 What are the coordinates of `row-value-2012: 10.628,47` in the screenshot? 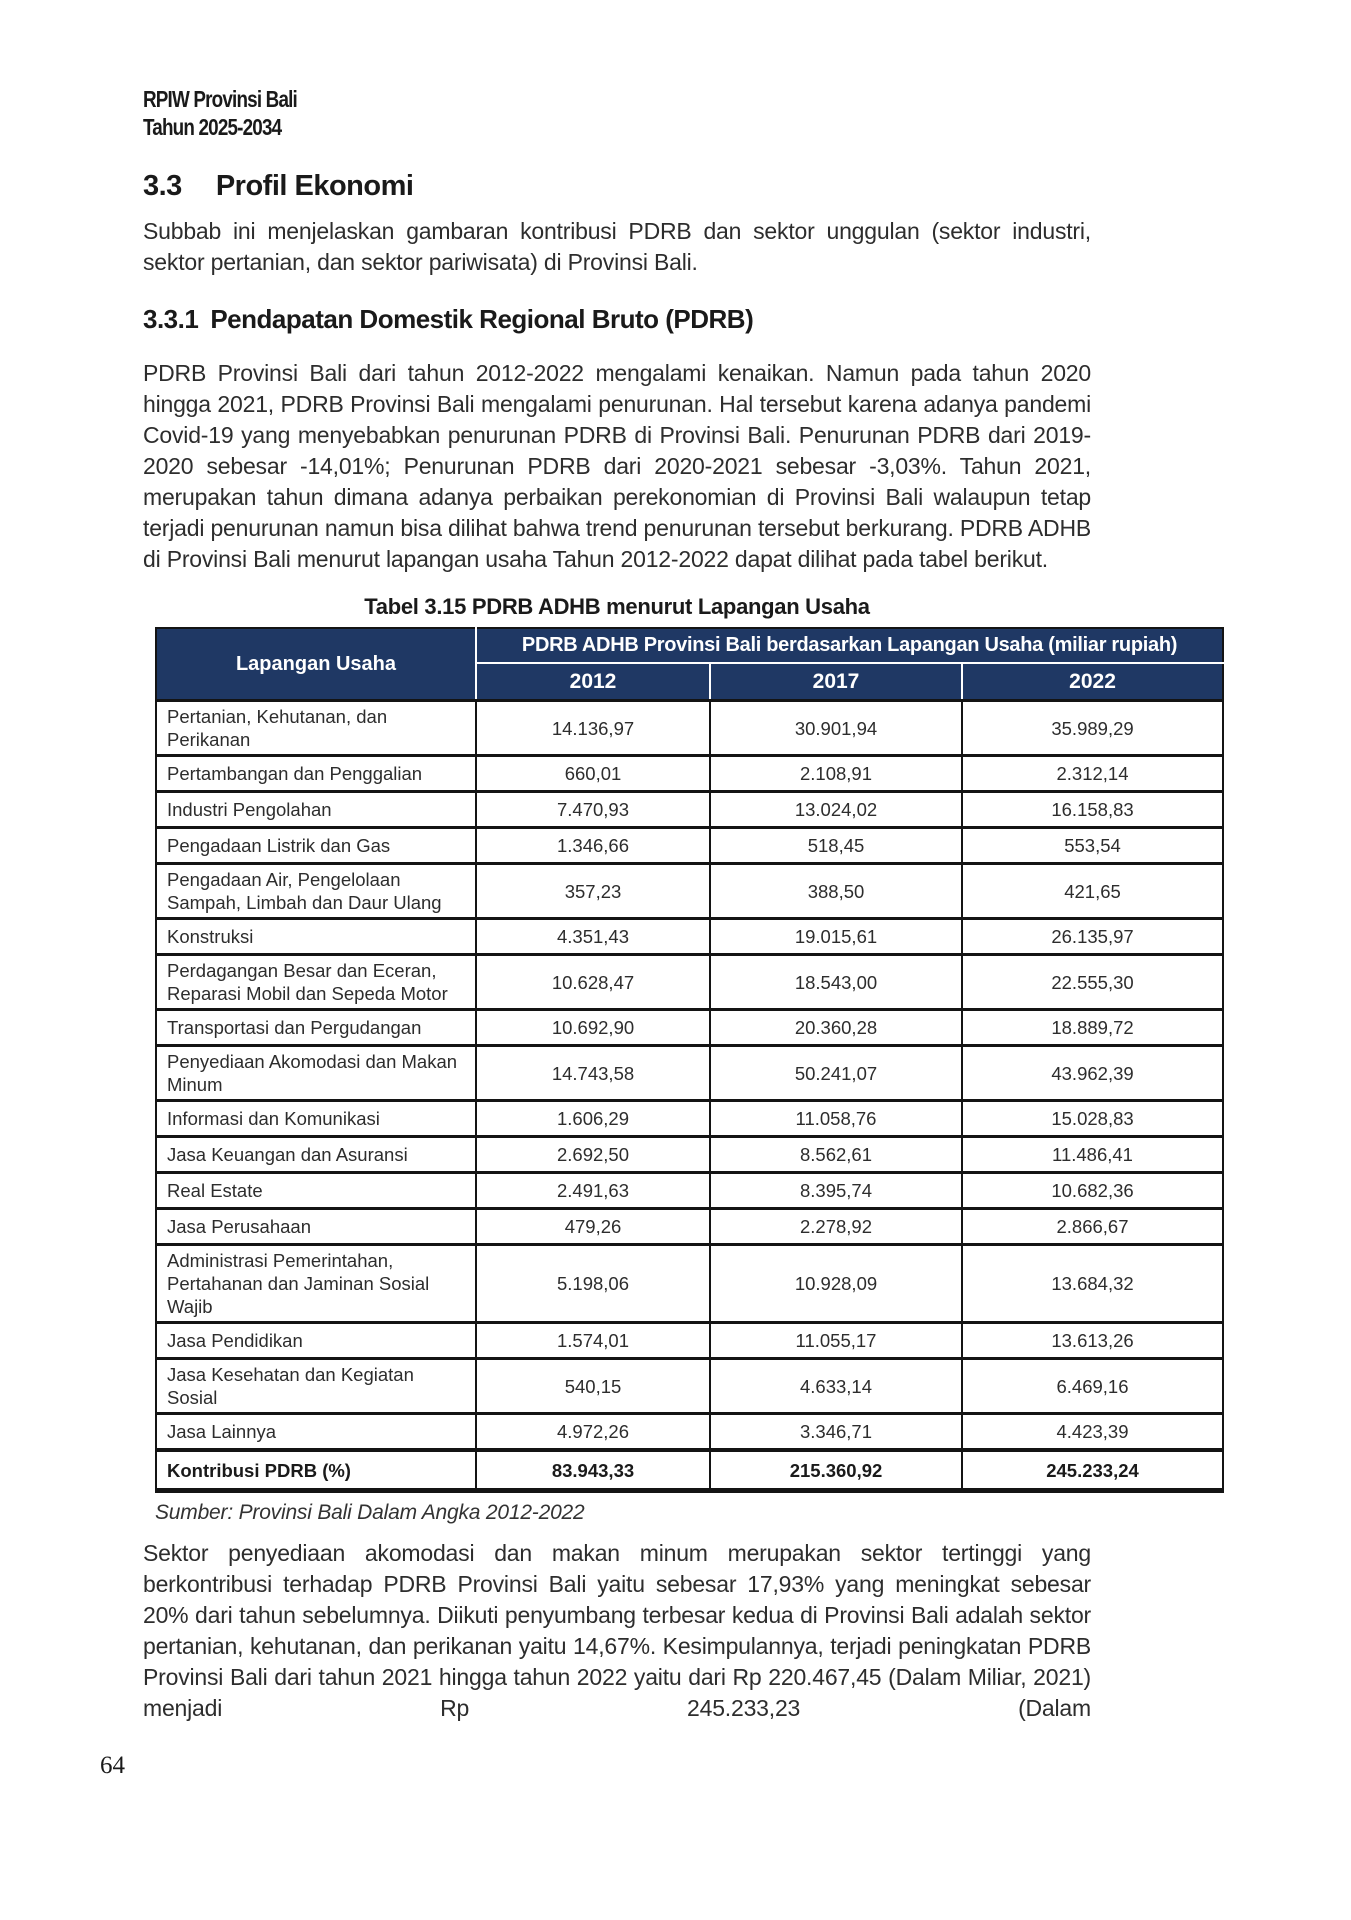 It's located at (593, 981).